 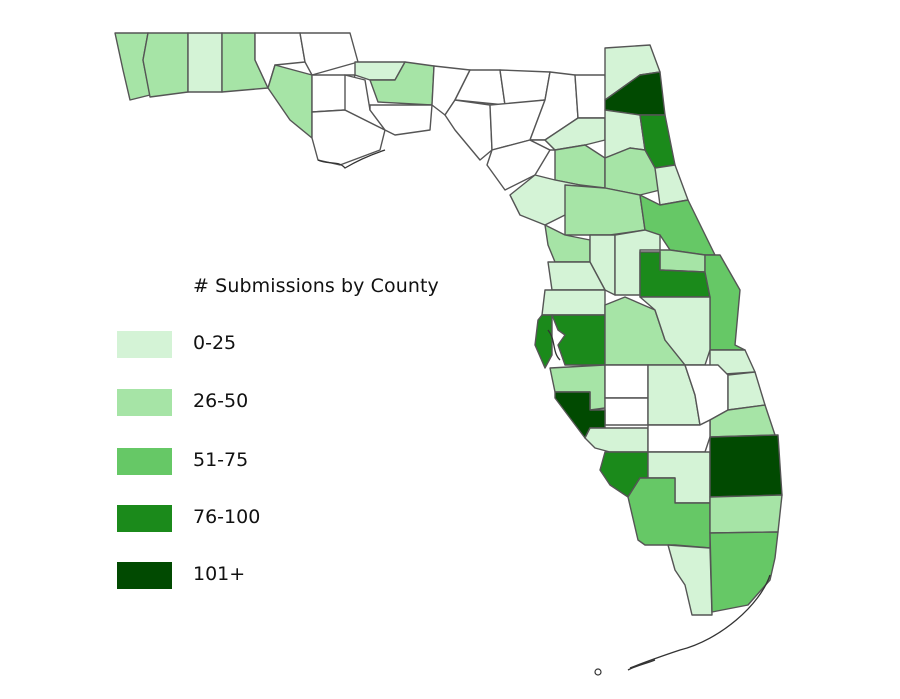 What do you see at coordinates (215, 343) in the screenshot?
I see `legend-label: 0-25` at bounding box center [215, 343].